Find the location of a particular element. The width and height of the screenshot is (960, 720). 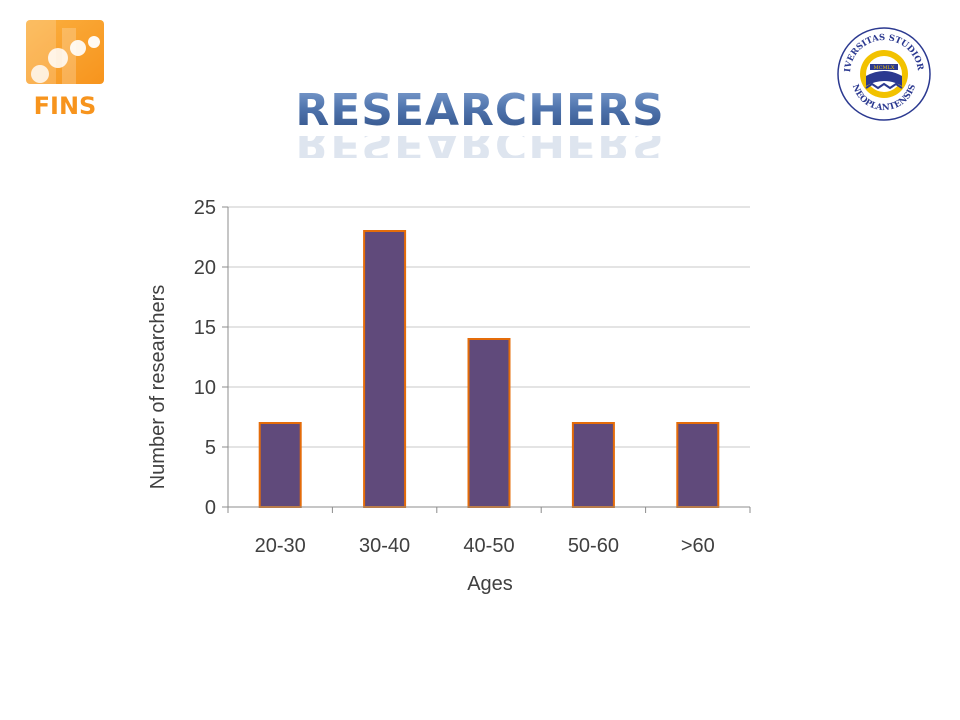

seal-year-text: MCMLX is located at coordinates (884, 68).